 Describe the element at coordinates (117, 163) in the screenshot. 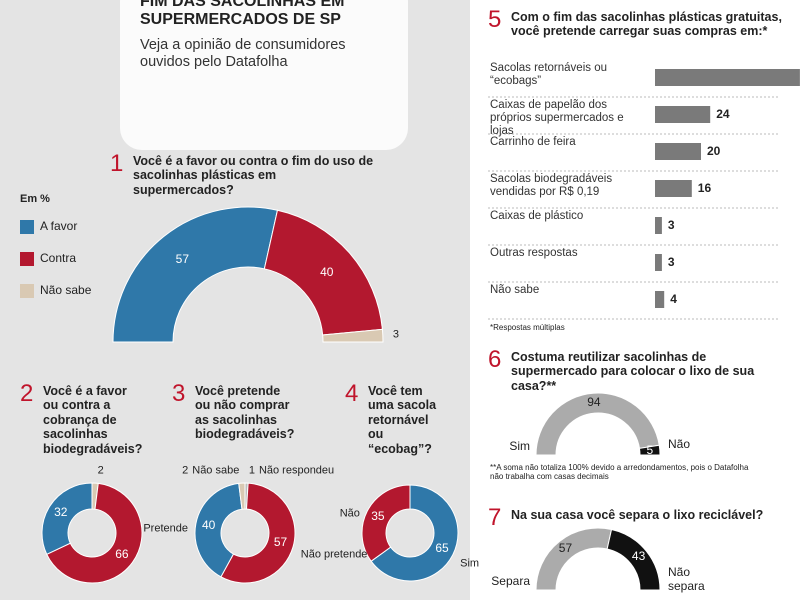

I see `question-number: 1` at that location.